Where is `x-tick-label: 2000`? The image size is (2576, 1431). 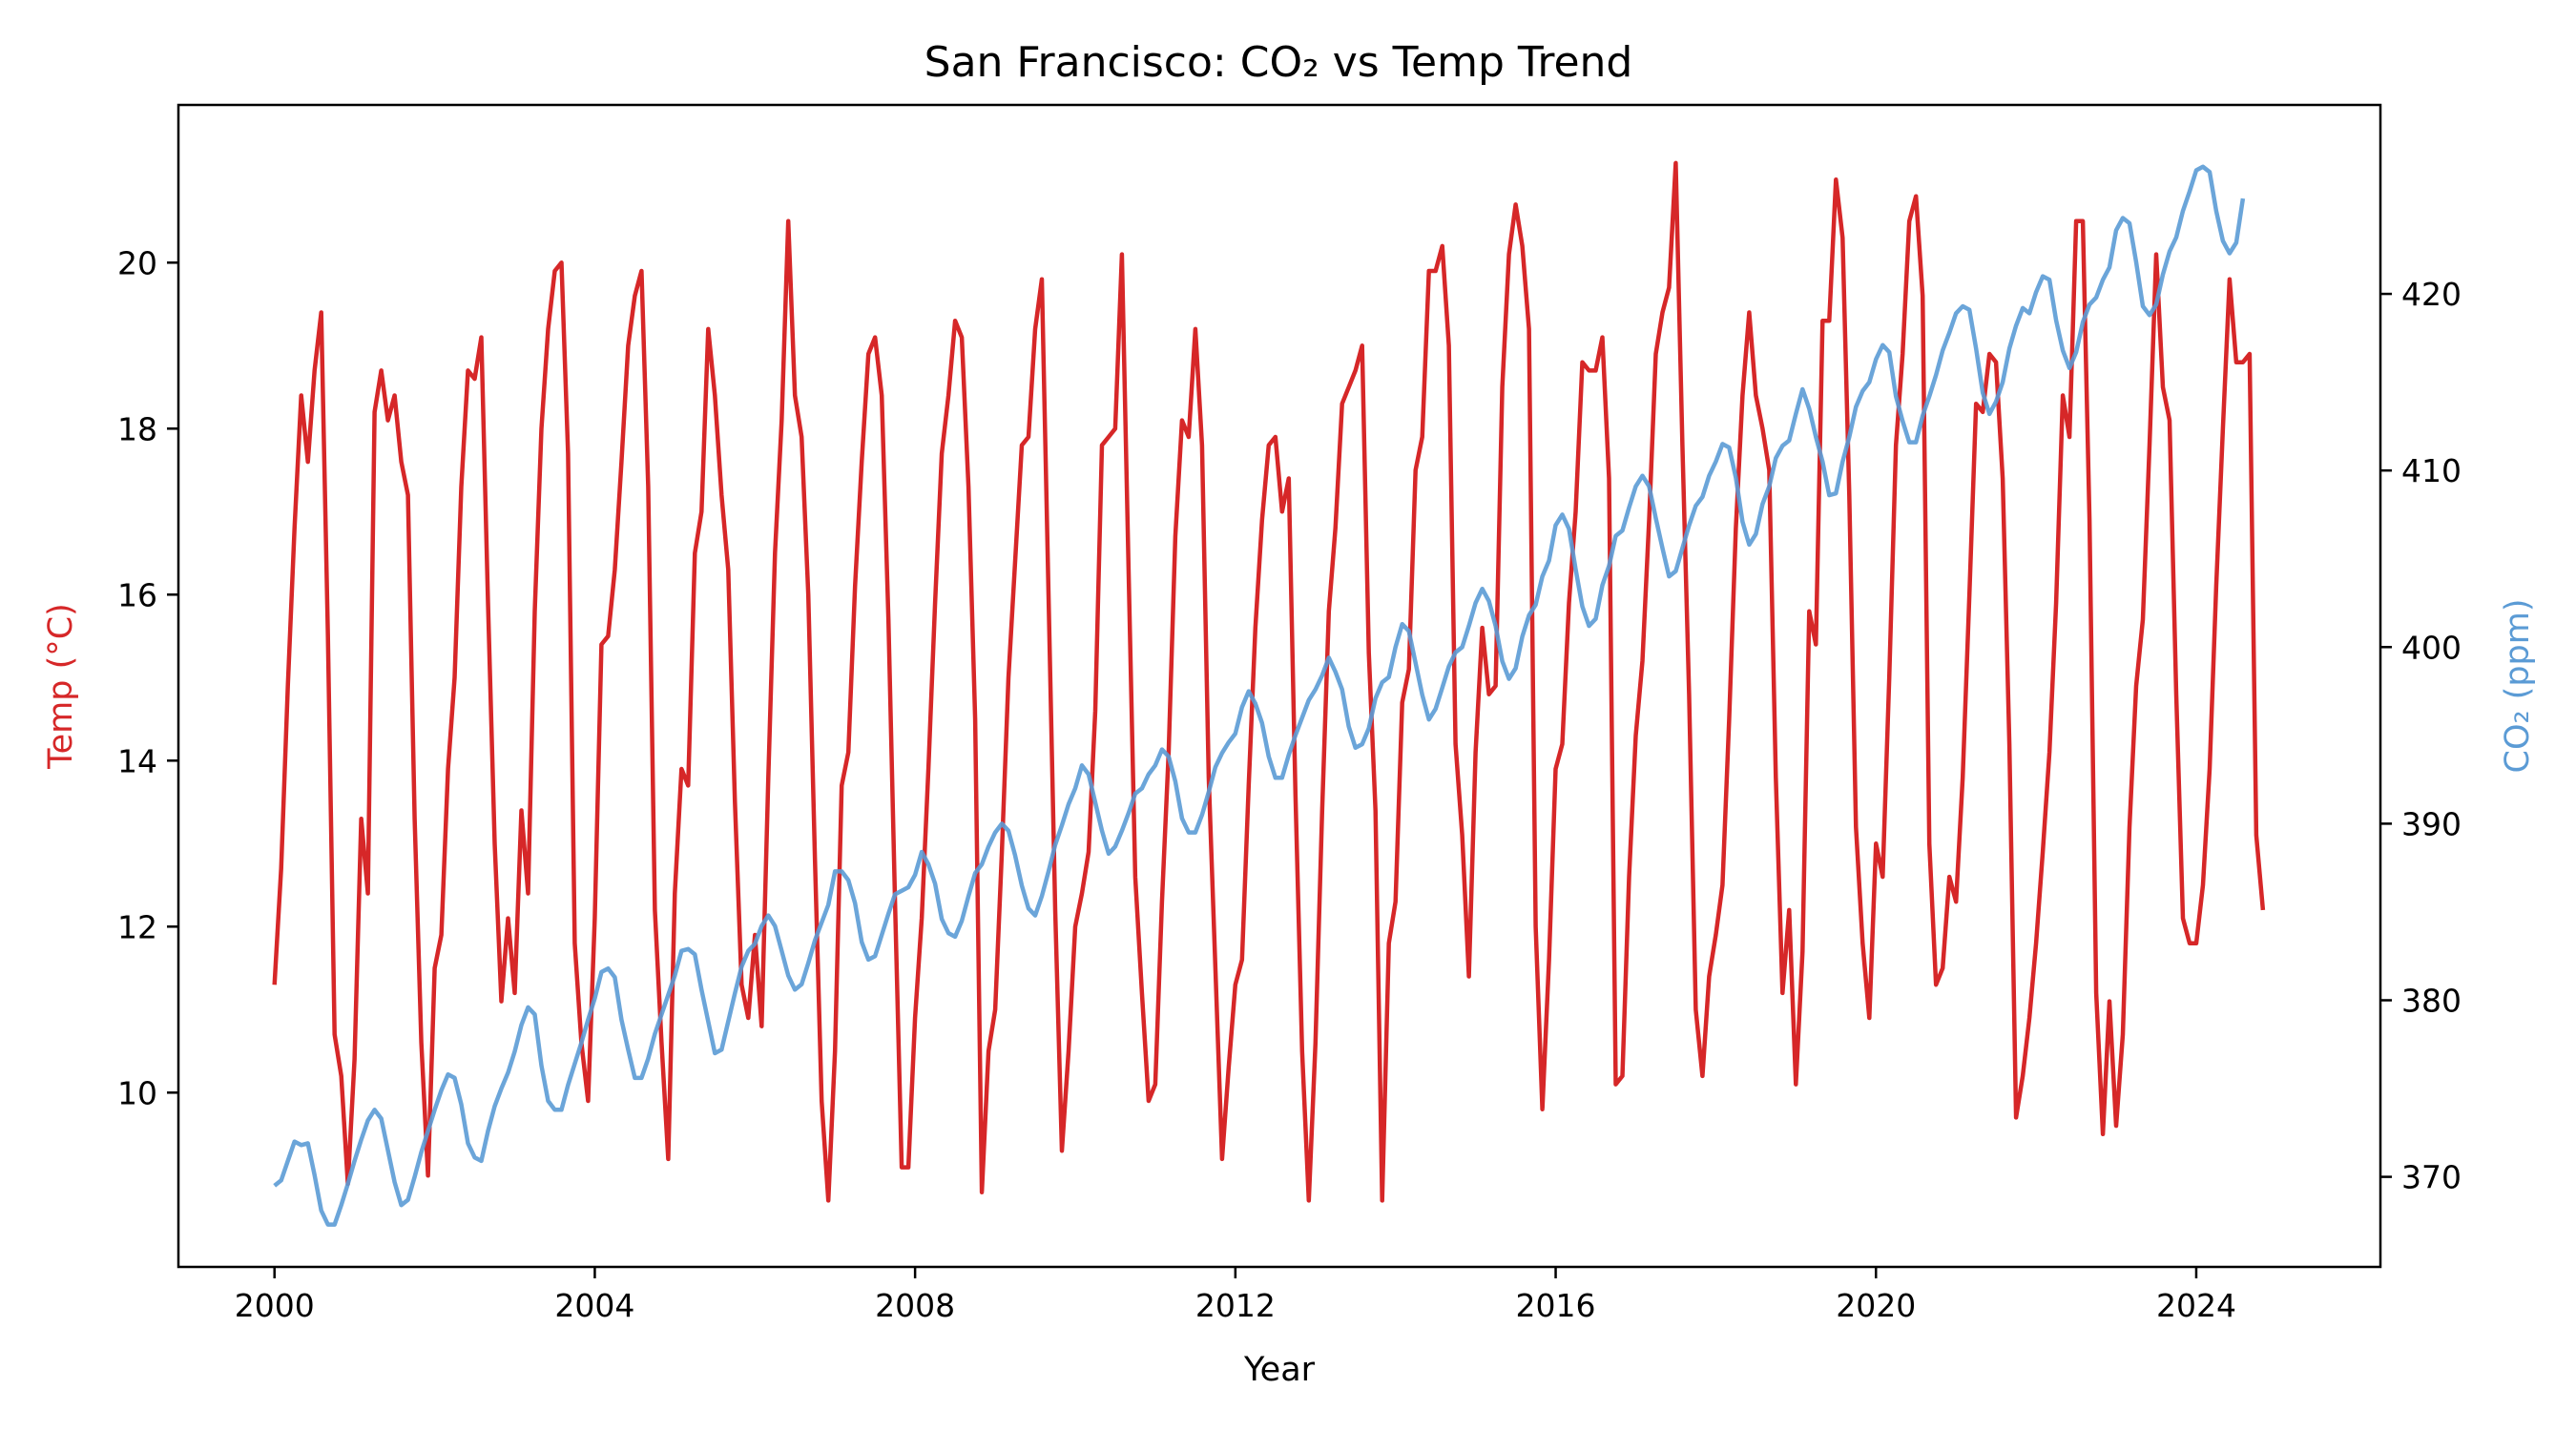
x-tick-label: 2000 is located at coordinates (275, 1305).